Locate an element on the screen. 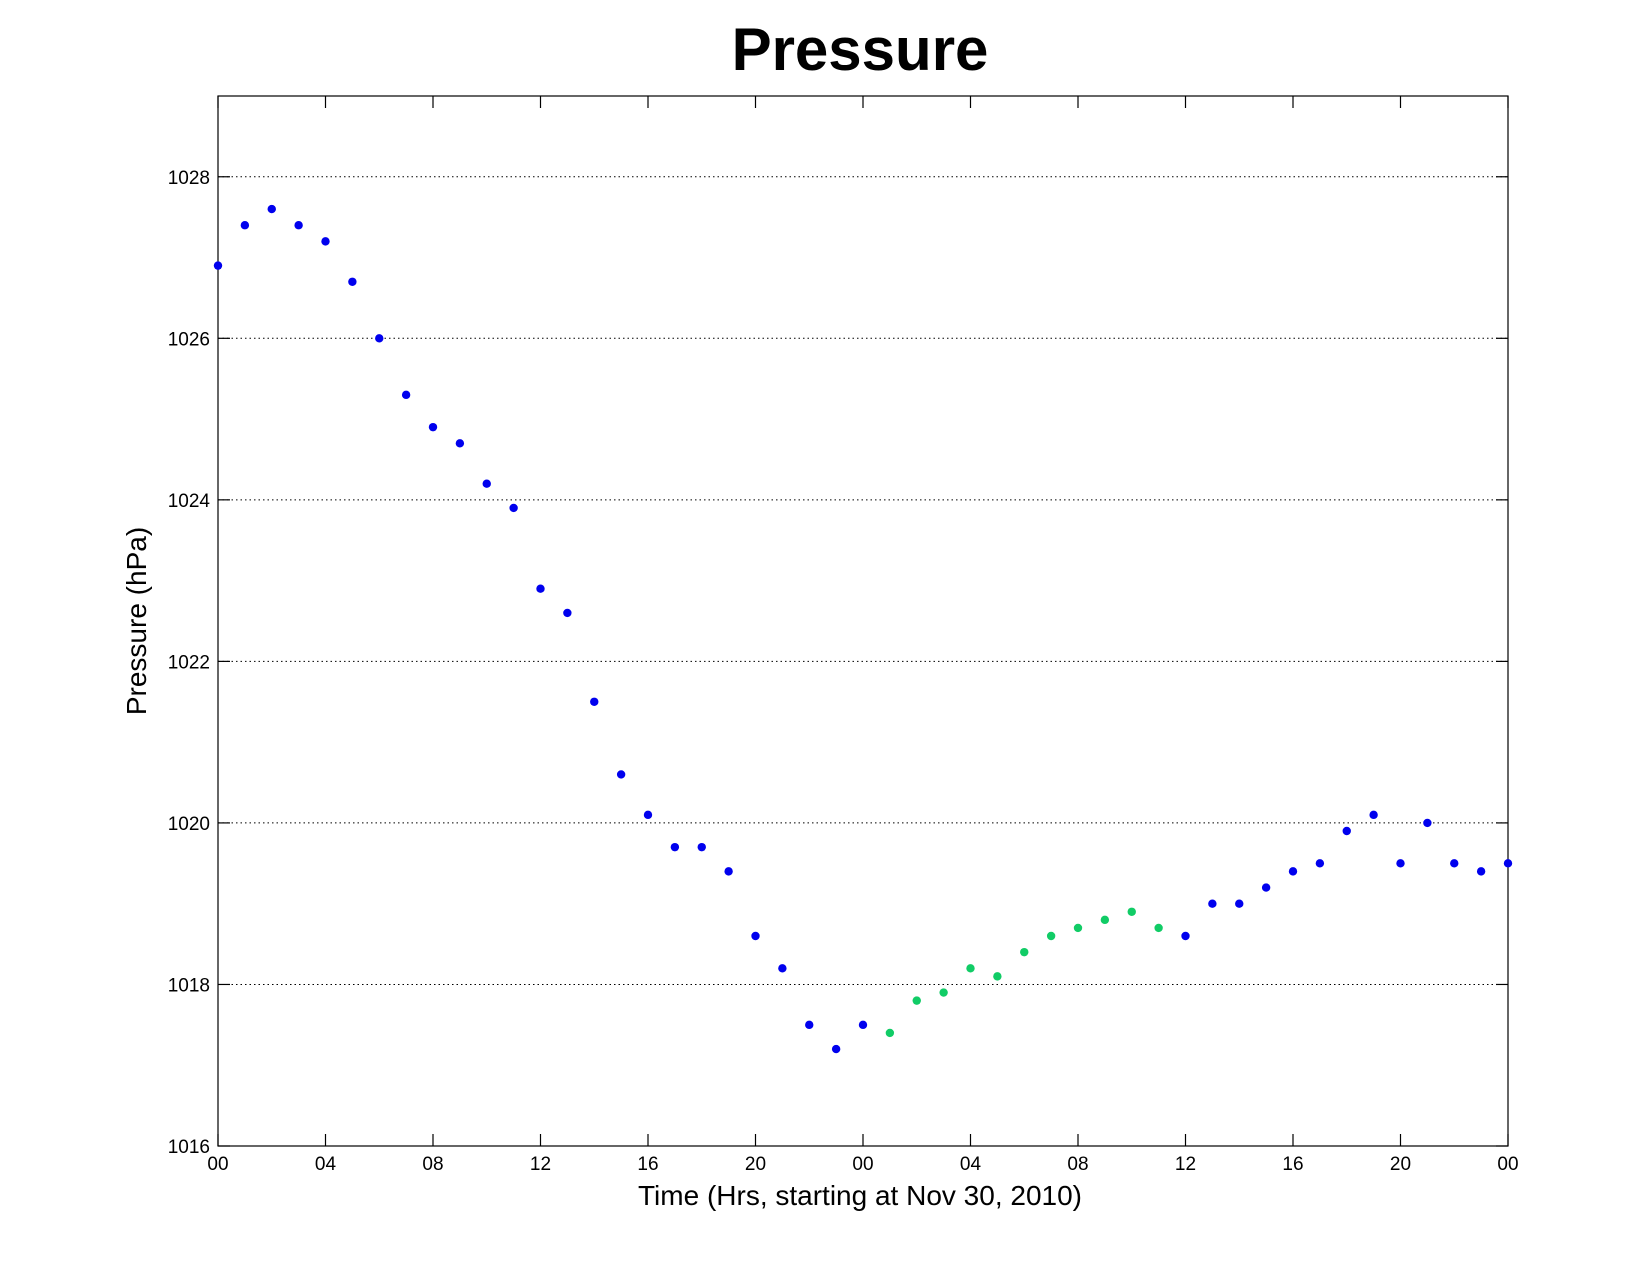 The height and width of the screenshot is (1275, 1650). y-tick-label: 1020 is located at coordinates (189, 824).